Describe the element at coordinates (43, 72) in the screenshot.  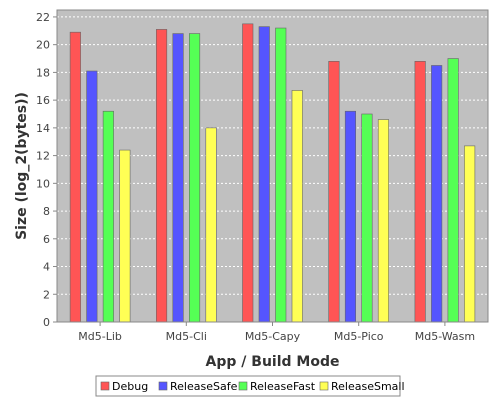
I see `y-tick-label: 18` at that location.